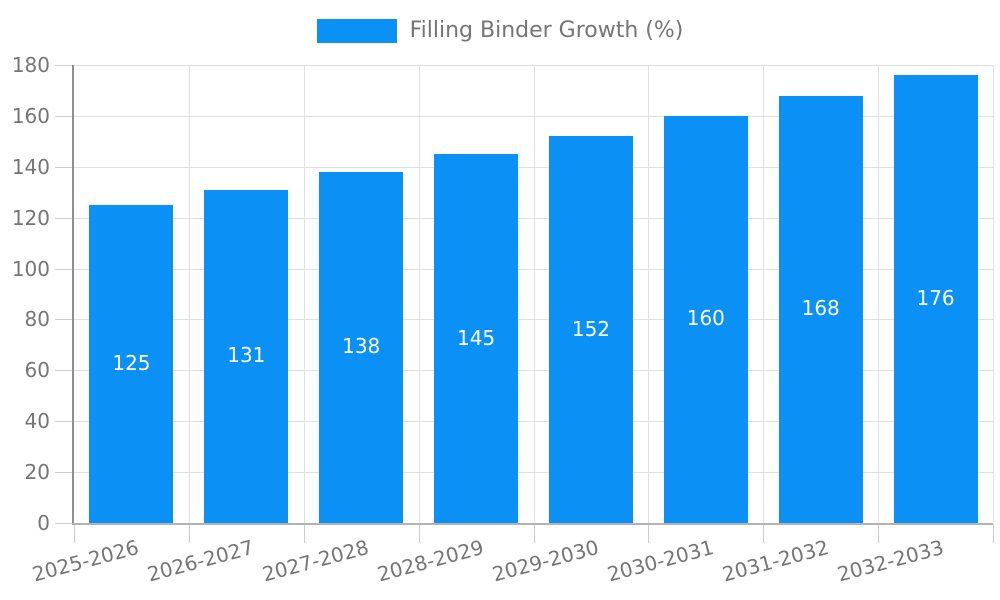 The image size is (1000, 600). I want to click on bar-value-label: 168, so click(820, 308).